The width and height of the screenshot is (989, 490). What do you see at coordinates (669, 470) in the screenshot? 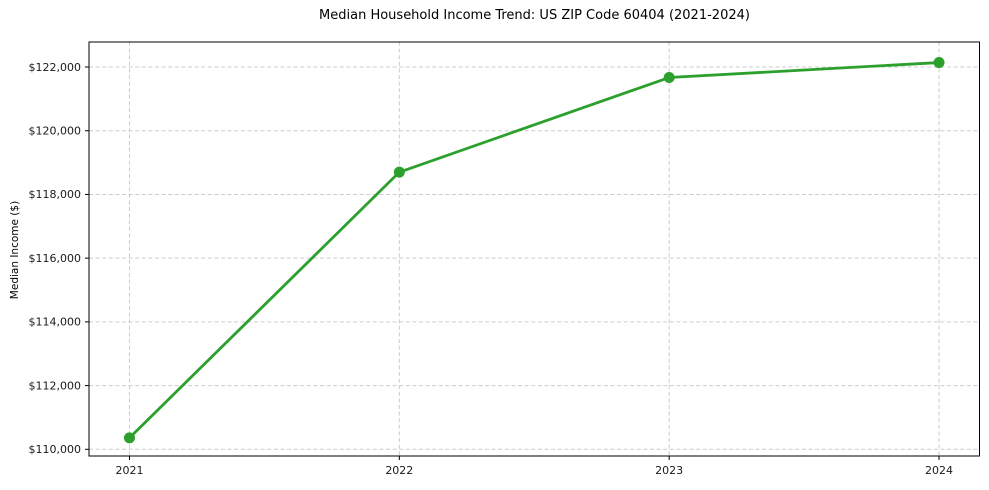
I see `x-tick-label-2023: 2023` at bounding box center [669, 470].